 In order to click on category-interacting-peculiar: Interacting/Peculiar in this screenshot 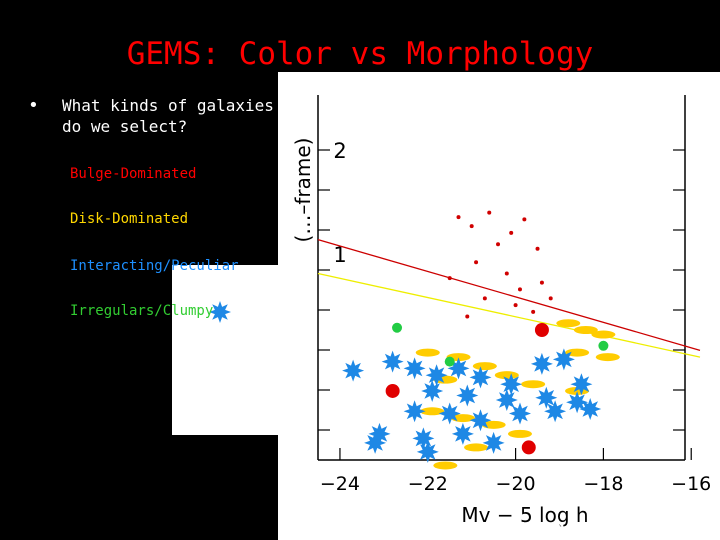, I will do `click(154, 266)`.